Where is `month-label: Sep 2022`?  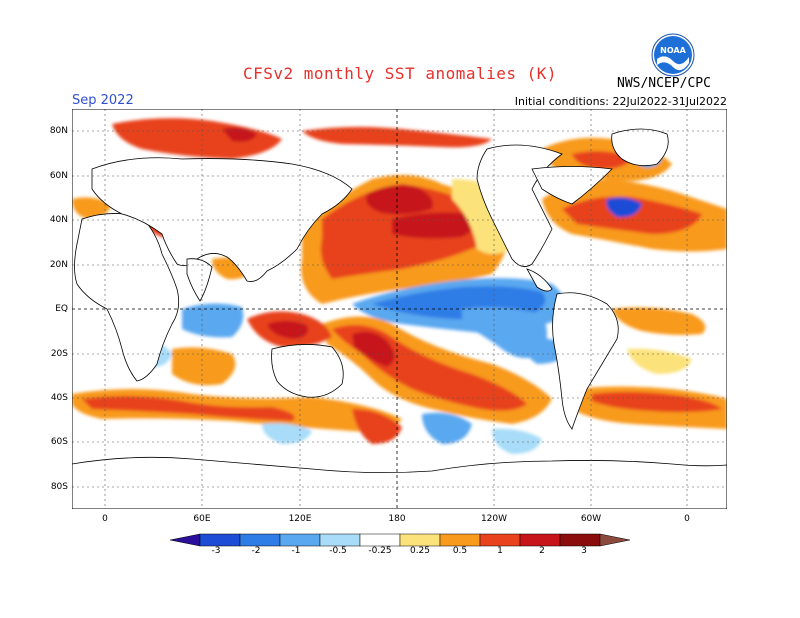 month-label: Sep 2022 is located at coordinates (103, 100).